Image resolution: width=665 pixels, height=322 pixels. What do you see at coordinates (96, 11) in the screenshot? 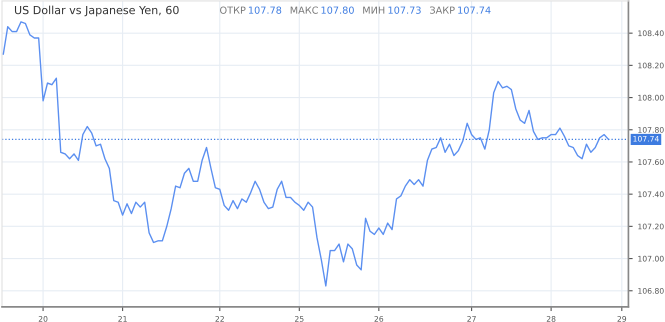
I see `chart-title: US Dollar vs Japanese Yen, 60` at bounding box center [96, 11].